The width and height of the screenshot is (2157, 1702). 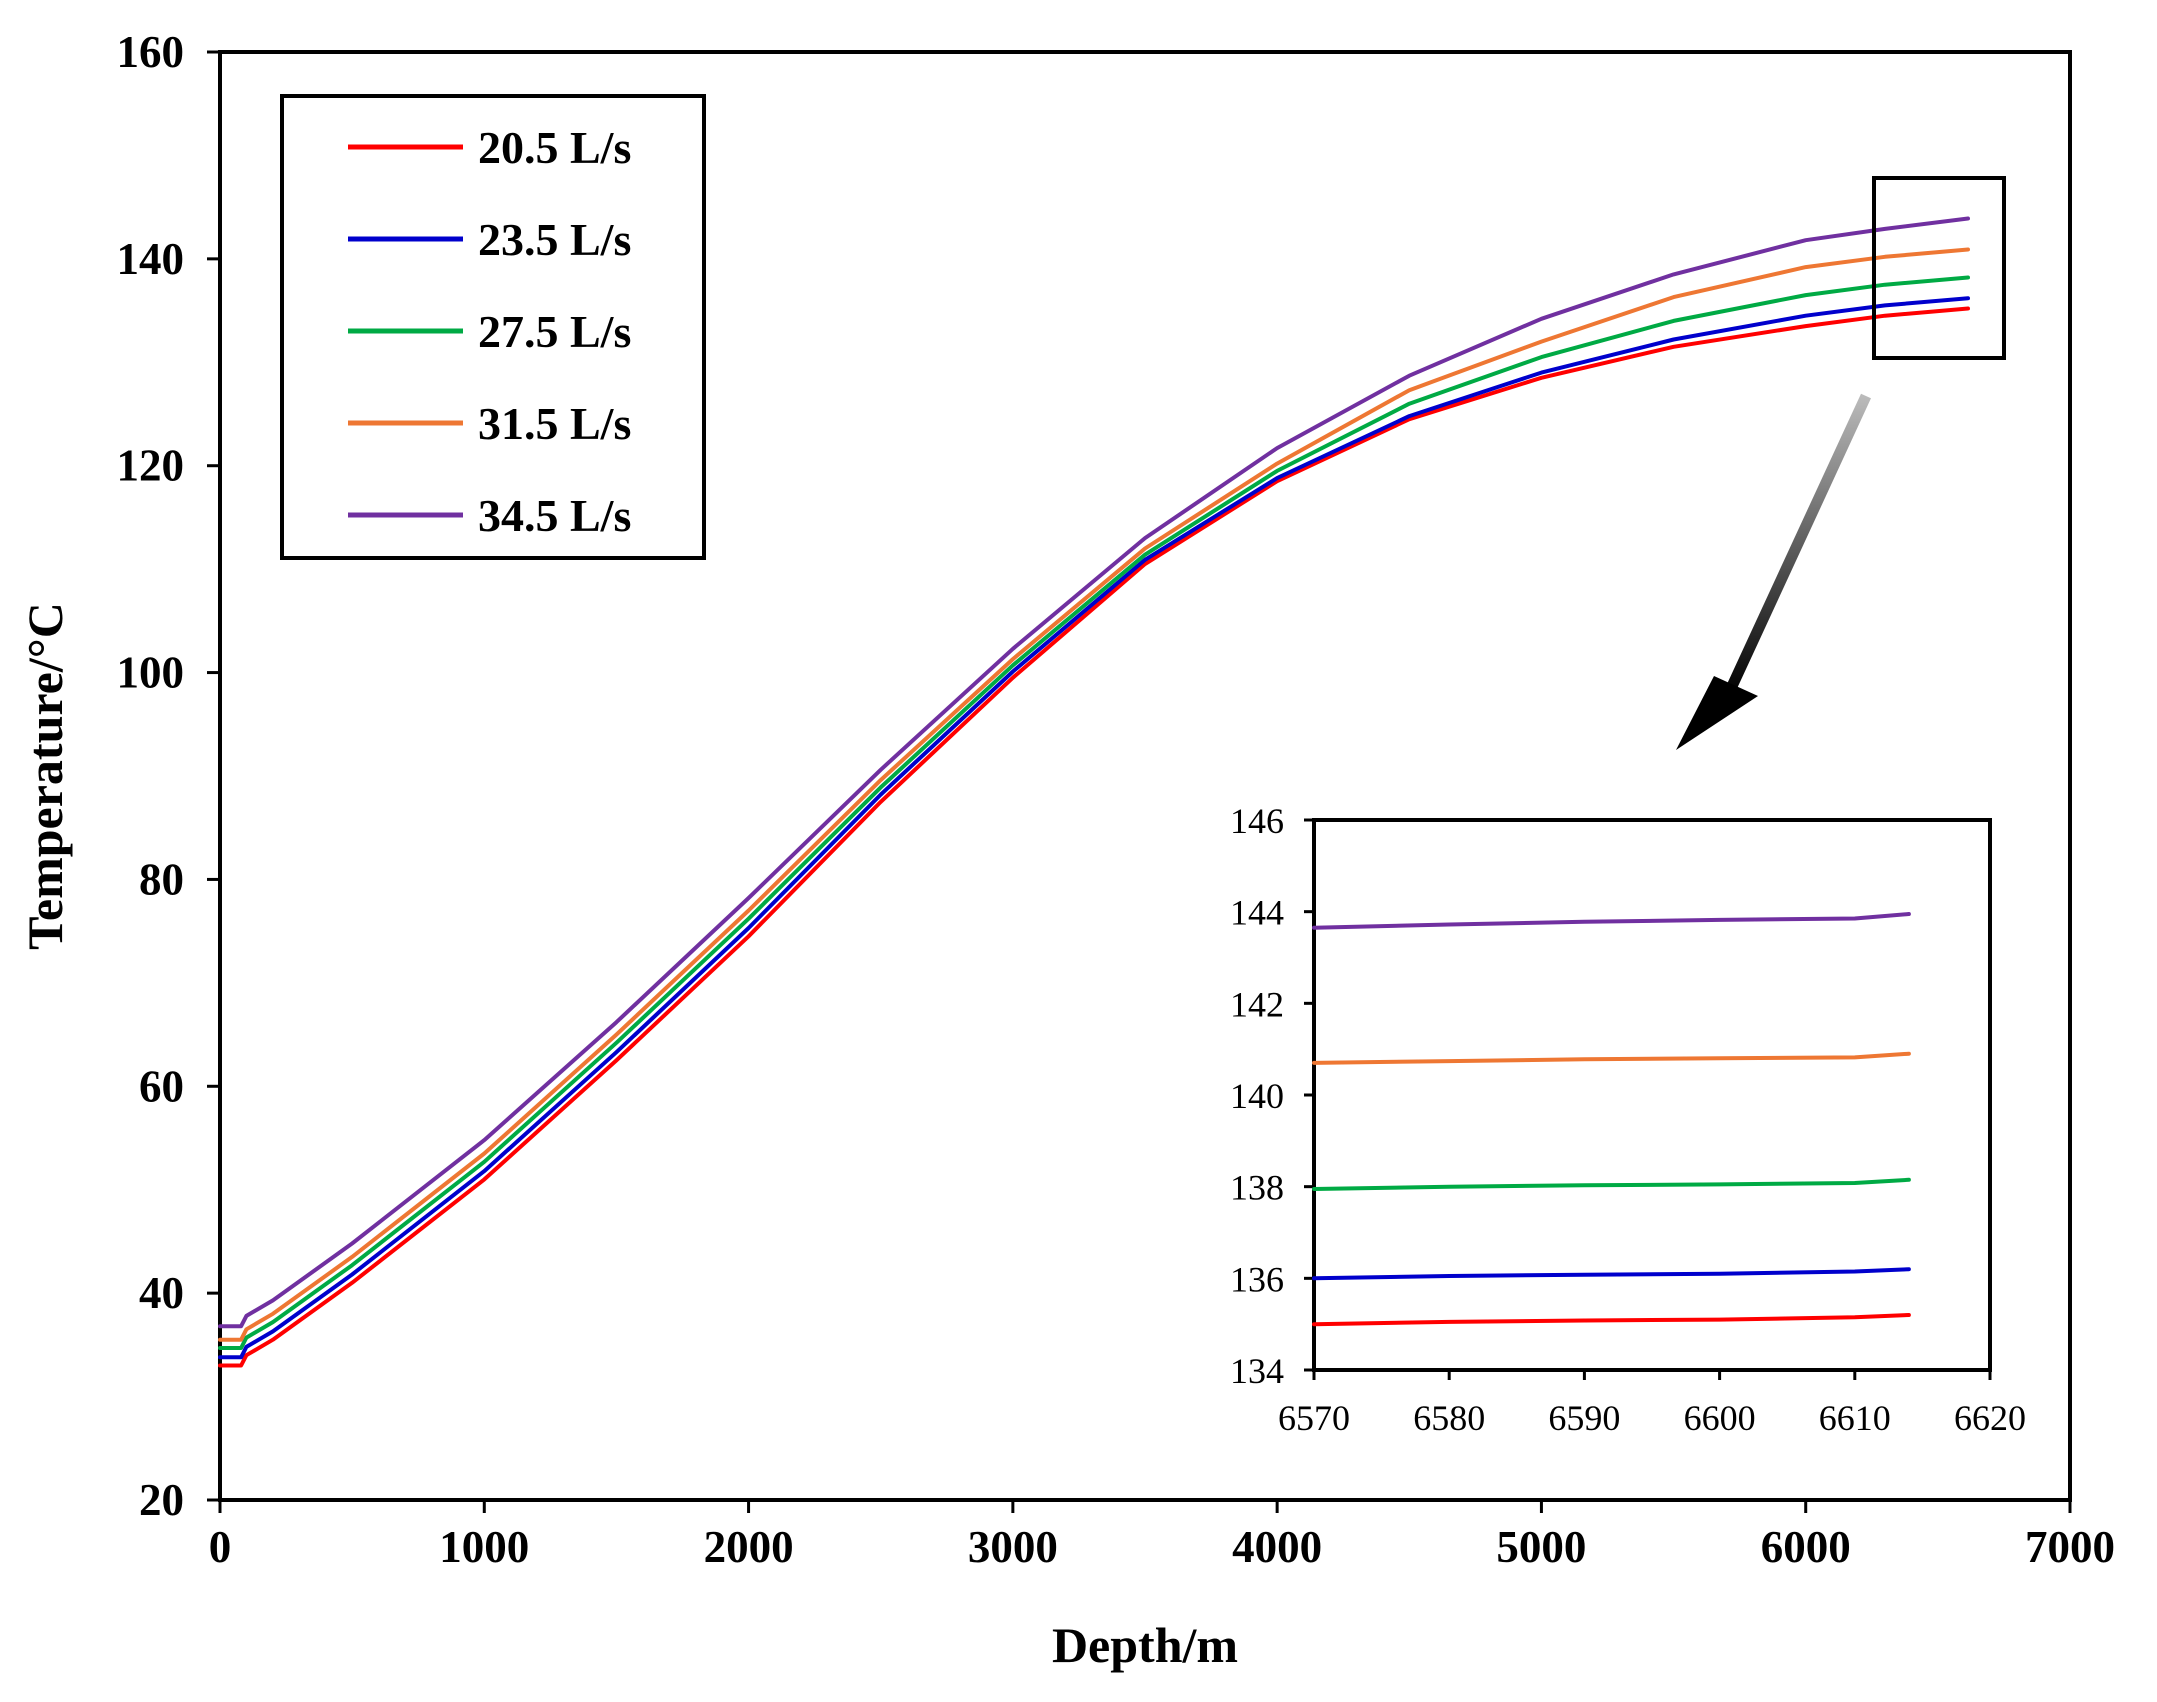 I want to click on x-tick-label: 2000, so click(x=749, y=1547).